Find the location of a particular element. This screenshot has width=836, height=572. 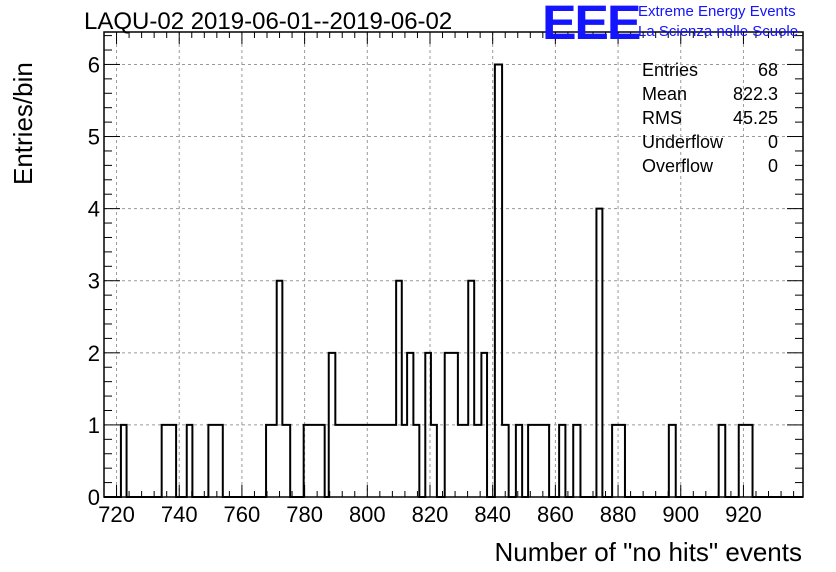

stat-entries: Entries 68 is located at coordinates (710, 70).